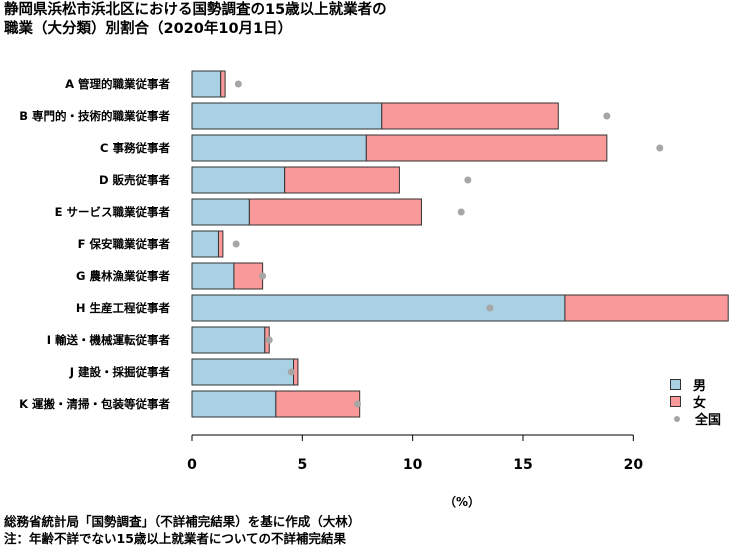 This screenshot has height=550, width=750. I want to click on category-label: C 事務従事者, so click(135, 148).